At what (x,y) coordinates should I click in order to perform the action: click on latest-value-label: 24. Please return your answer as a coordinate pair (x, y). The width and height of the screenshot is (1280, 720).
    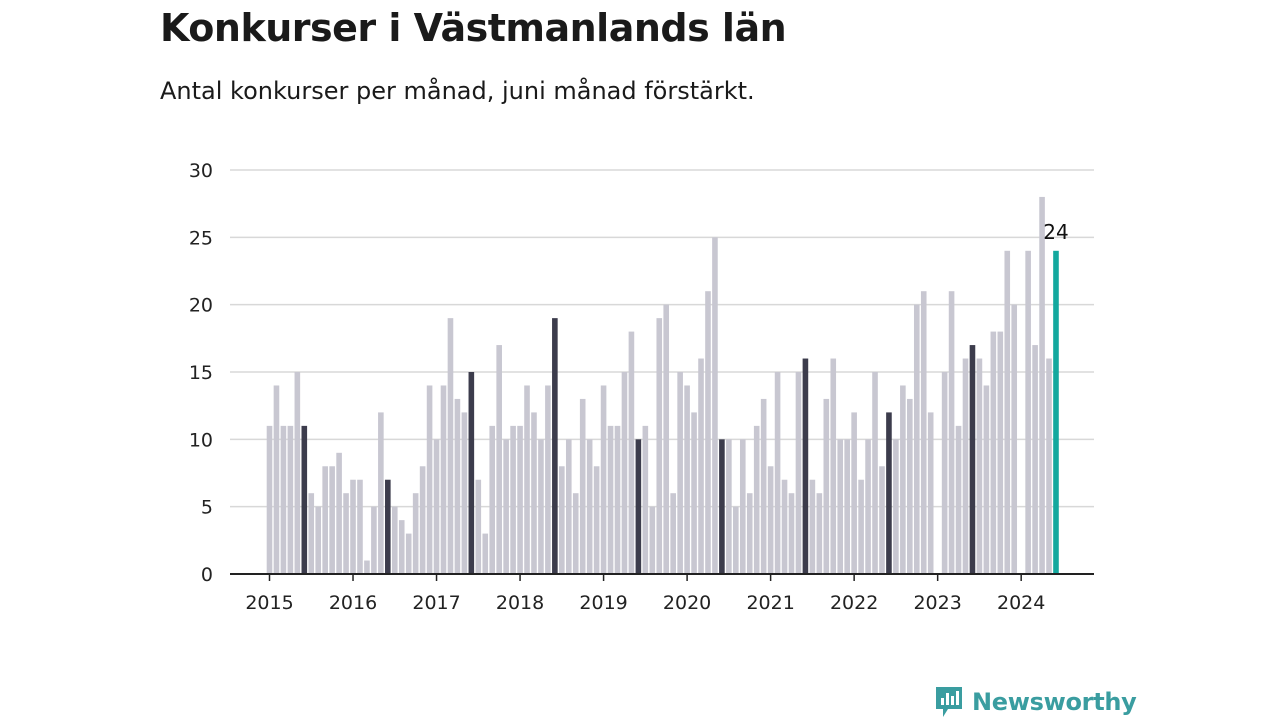
    Looking at the image, I should click on (1055, 232).